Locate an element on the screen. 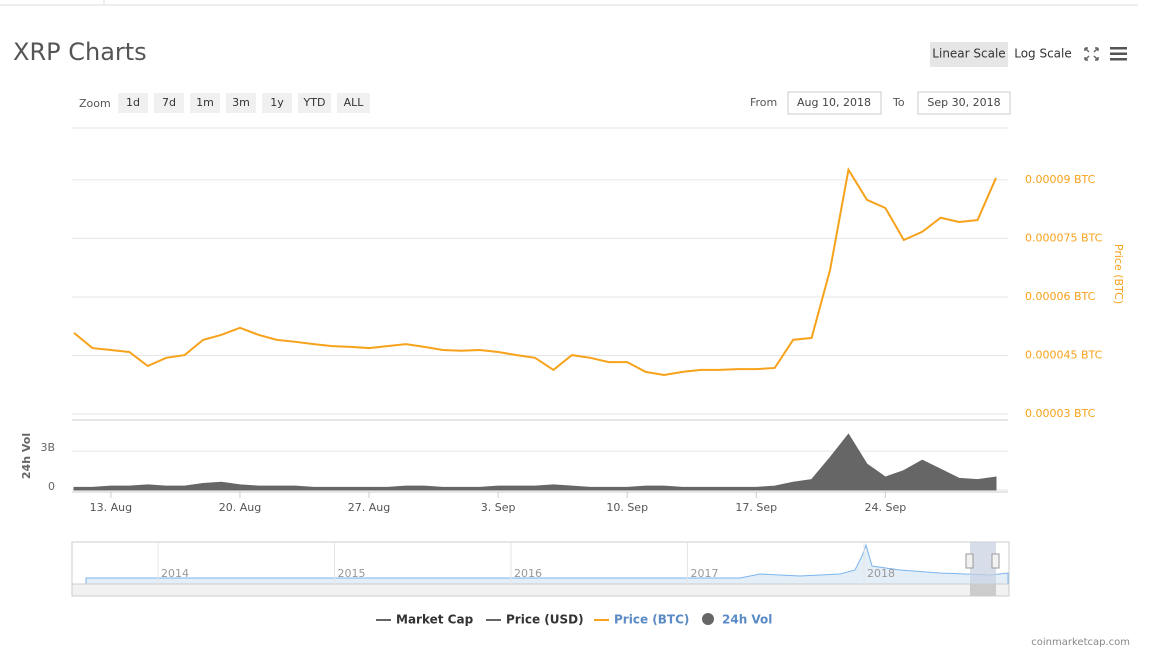  legend-label: Market Cap is located at coordinates (435, 620).